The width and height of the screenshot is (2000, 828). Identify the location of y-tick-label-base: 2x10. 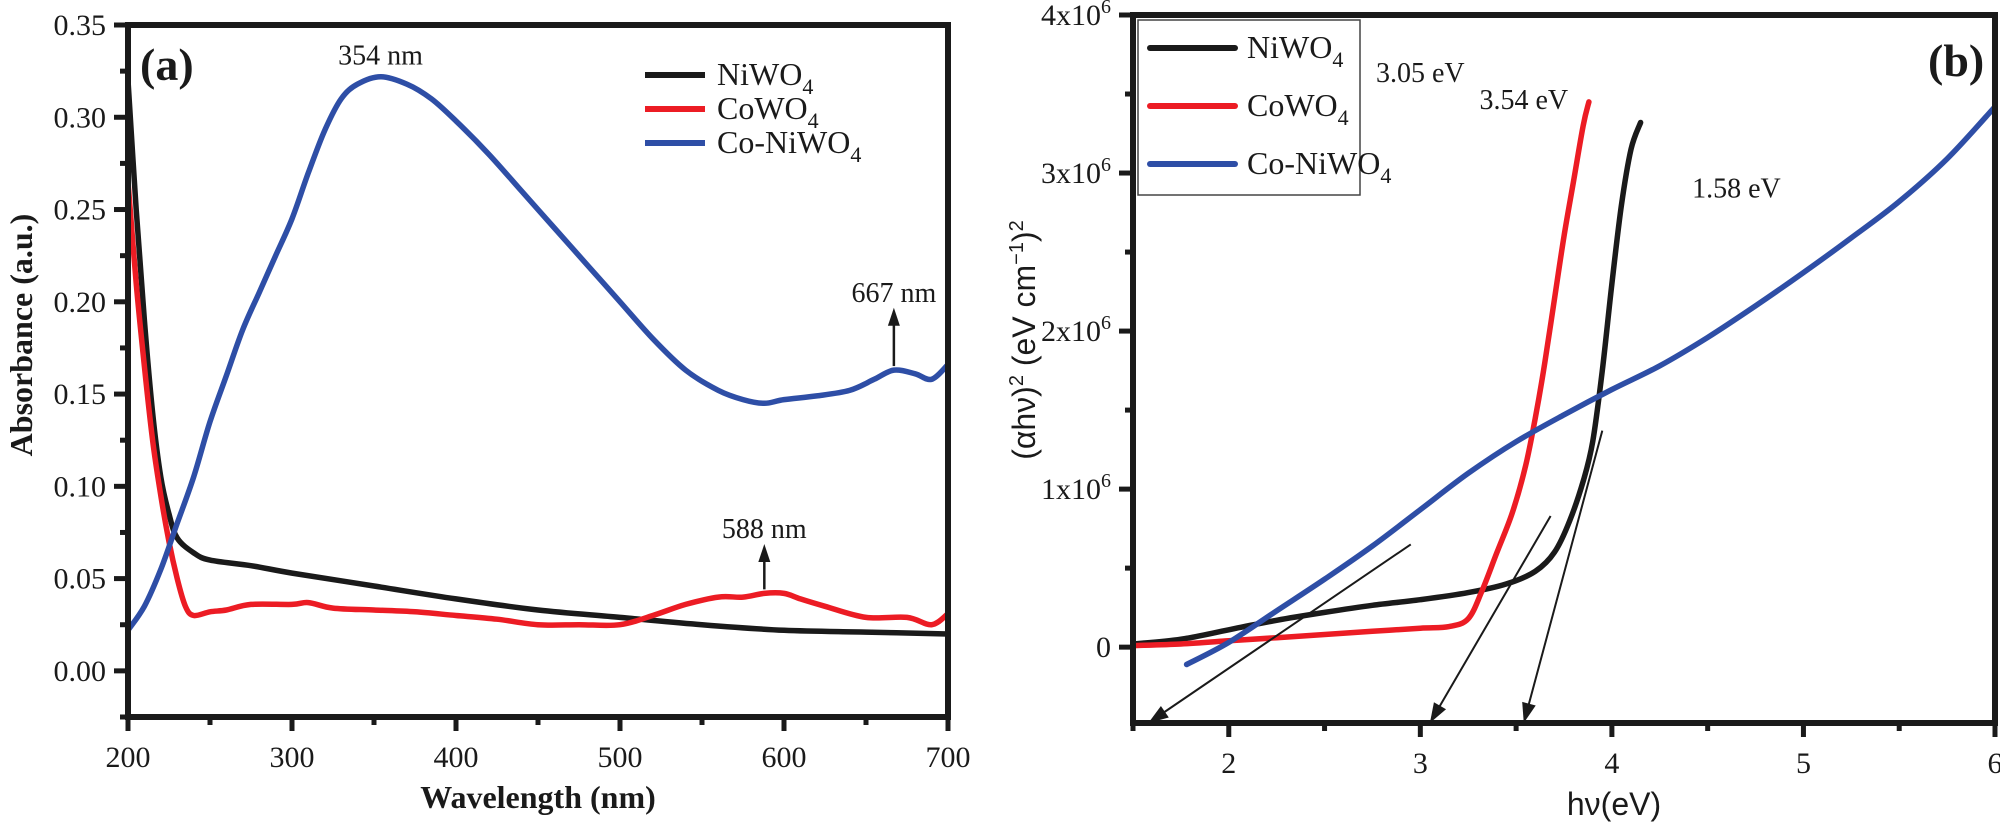
(1071, 331).